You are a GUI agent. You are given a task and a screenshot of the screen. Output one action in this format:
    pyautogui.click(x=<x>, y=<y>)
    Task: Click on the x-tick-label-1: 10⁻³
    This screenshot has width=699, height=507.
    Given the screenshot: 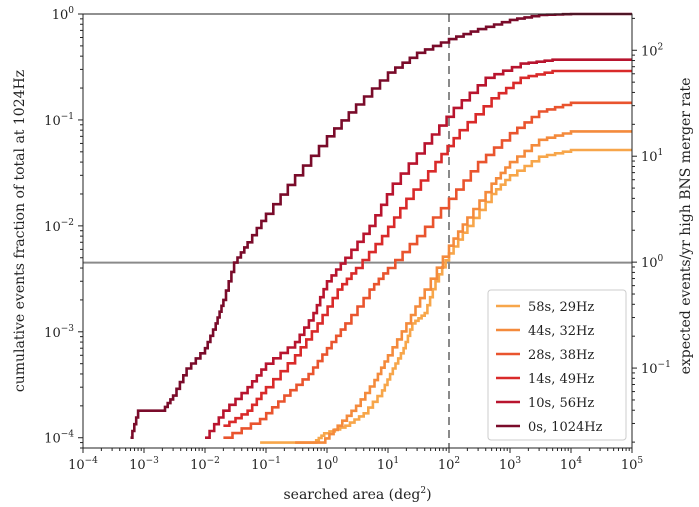 What is the action you would take?
    pyautogui.click(x=144, y=464)
    